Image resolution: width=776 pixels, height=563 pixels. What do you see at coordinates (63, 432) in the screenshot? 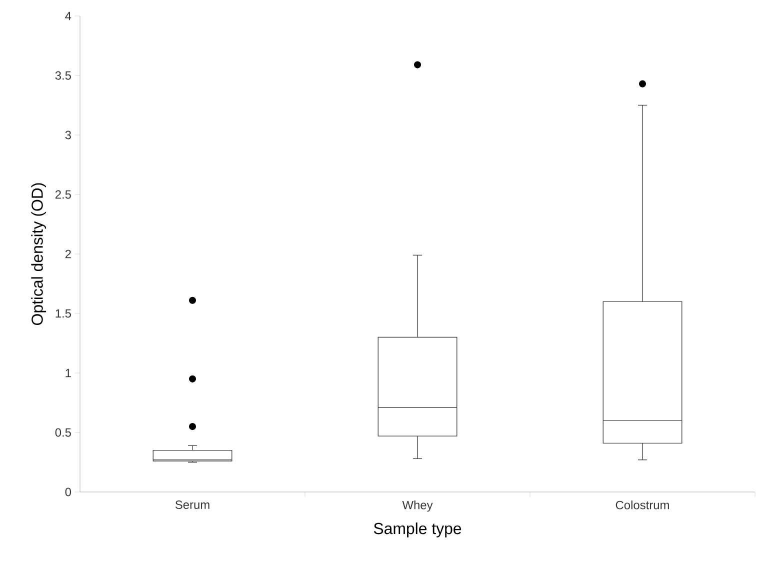
I see `y-tick-label: 0.5` at bounding box center [63, 432].